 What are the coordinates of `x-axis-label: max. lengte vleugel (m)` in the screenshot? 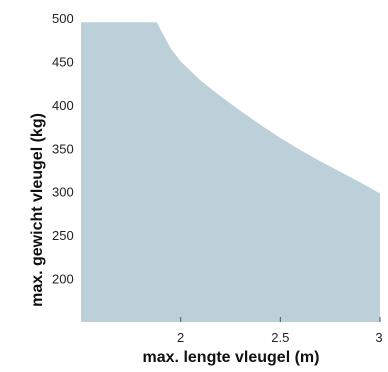 It's located at (231, 357).